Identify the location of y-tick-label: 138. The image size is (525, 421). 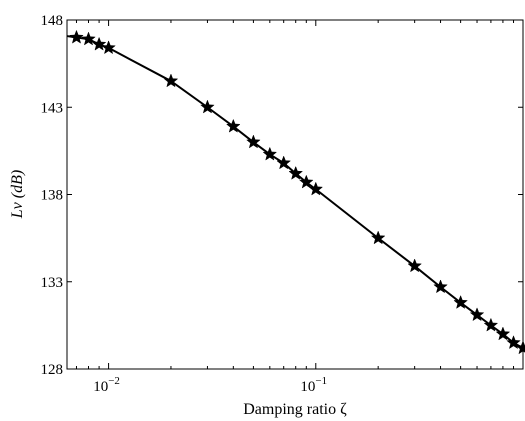
(52, 196).